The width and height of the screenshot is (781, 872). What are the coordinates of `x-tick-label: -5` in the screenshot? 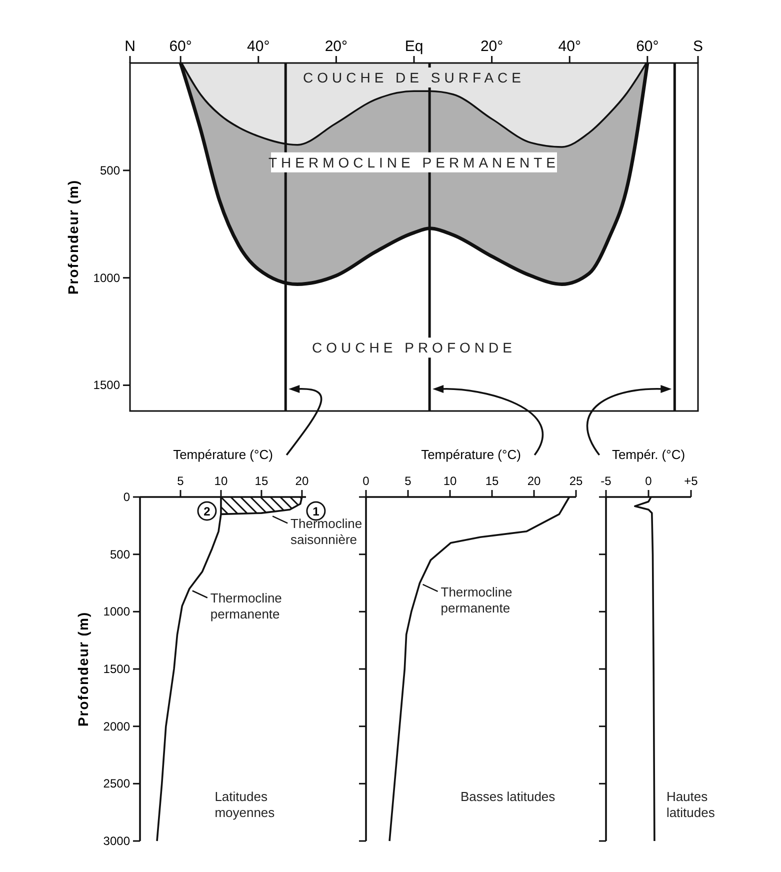 It's located at (606, 481).